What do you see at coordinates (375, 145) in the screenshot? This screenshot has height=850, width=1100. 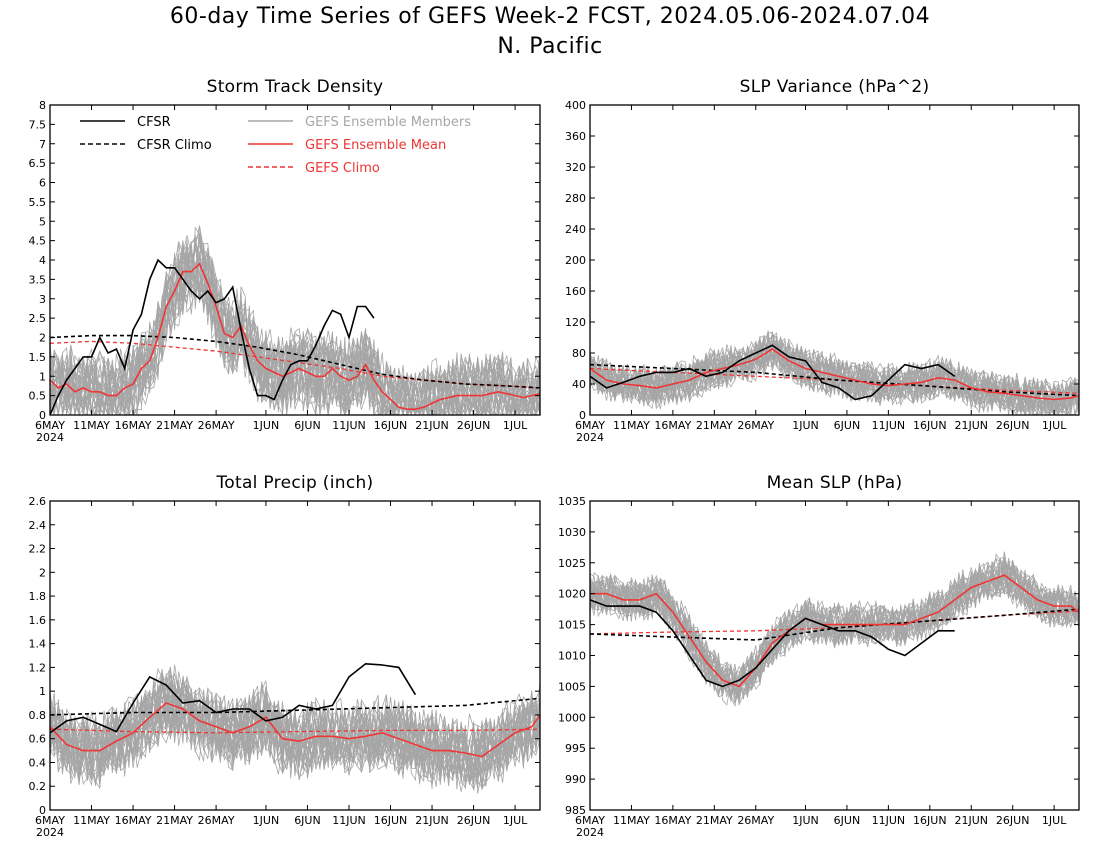 I see `legend-label: GEFS Ensemble Mean` at bounding box center [375, 145].